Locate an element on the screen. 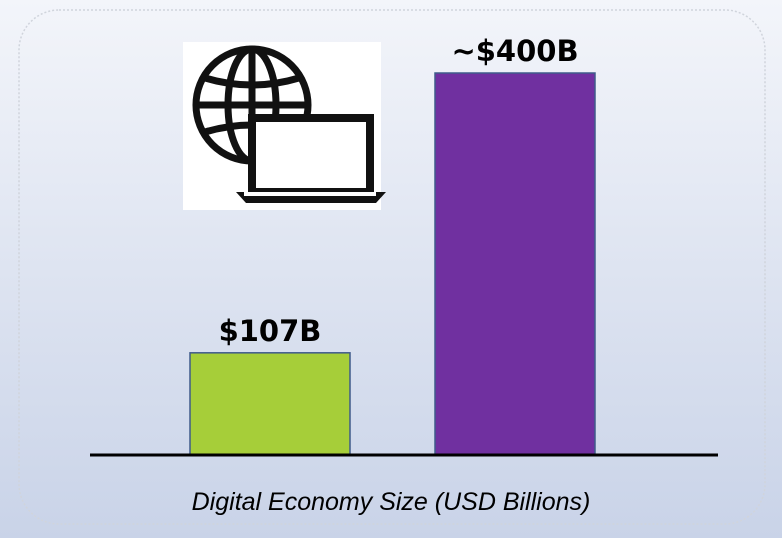 The width and height of the screenshot is (782, 538). data-label: ~$400B is located at coordinates (514, 51).